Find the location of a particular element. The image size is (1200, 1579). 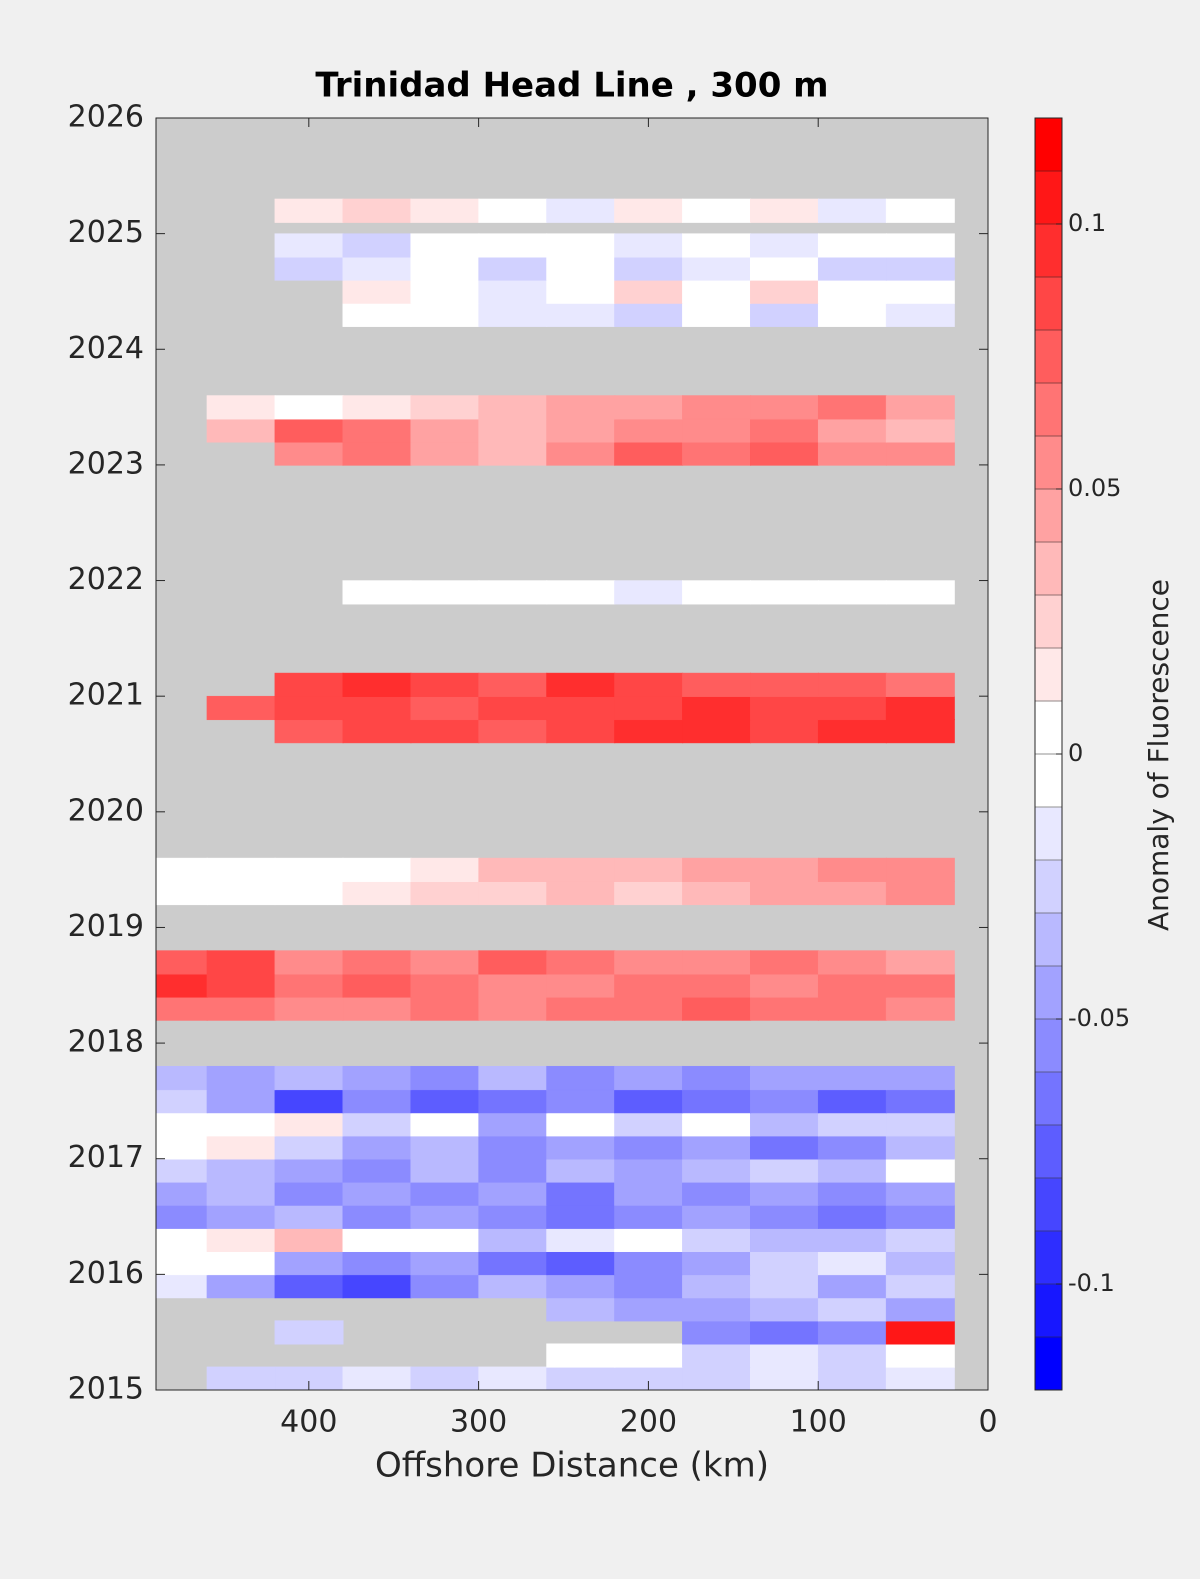

y-tick-label: 2026 is located at coordinates (106, 117).